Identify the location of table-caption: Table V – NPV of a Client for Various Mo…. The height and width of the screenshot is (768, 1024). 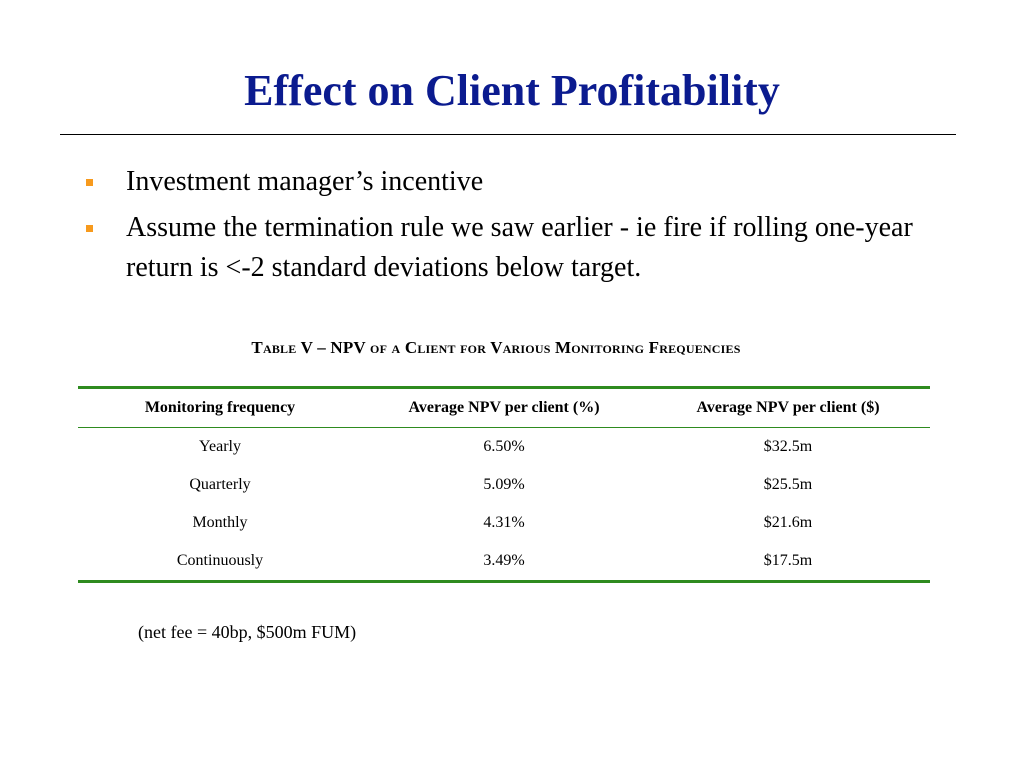
(496, 347).